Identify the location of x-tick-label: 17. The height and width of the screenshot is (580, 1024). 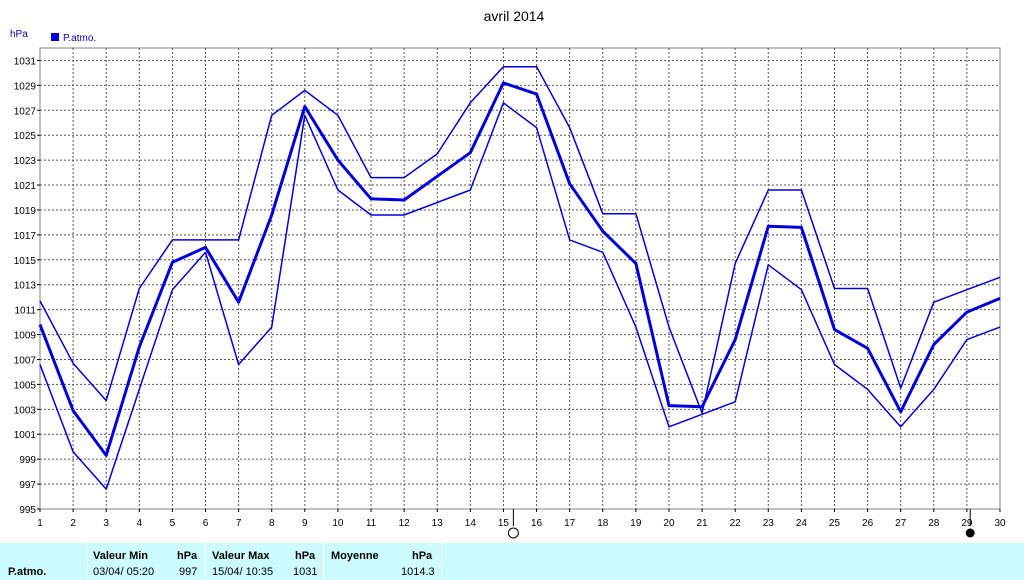
(570, 523).